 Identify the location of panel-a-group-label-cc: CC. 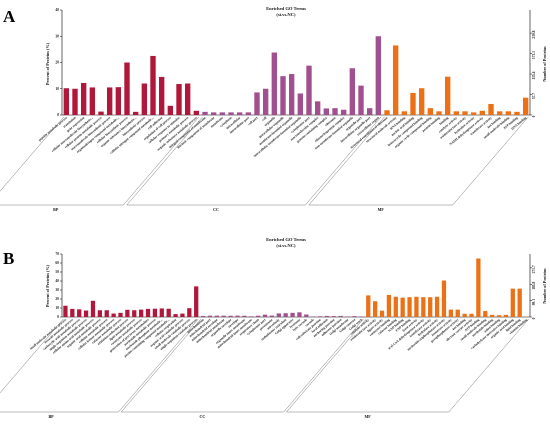
(216, 209).